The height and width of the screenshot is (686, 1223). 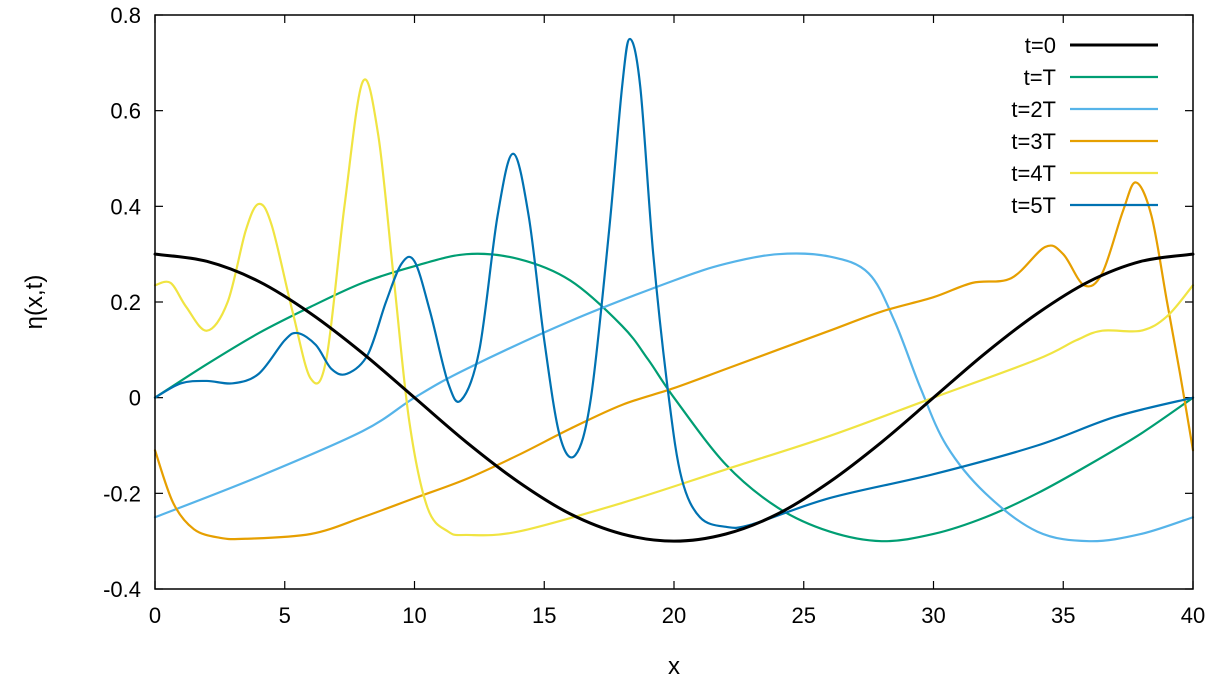 What do you see at coordinates (1040, 77) in the screenshot?
I see `legend-label: t=T` at bounding box center [1040, 77].